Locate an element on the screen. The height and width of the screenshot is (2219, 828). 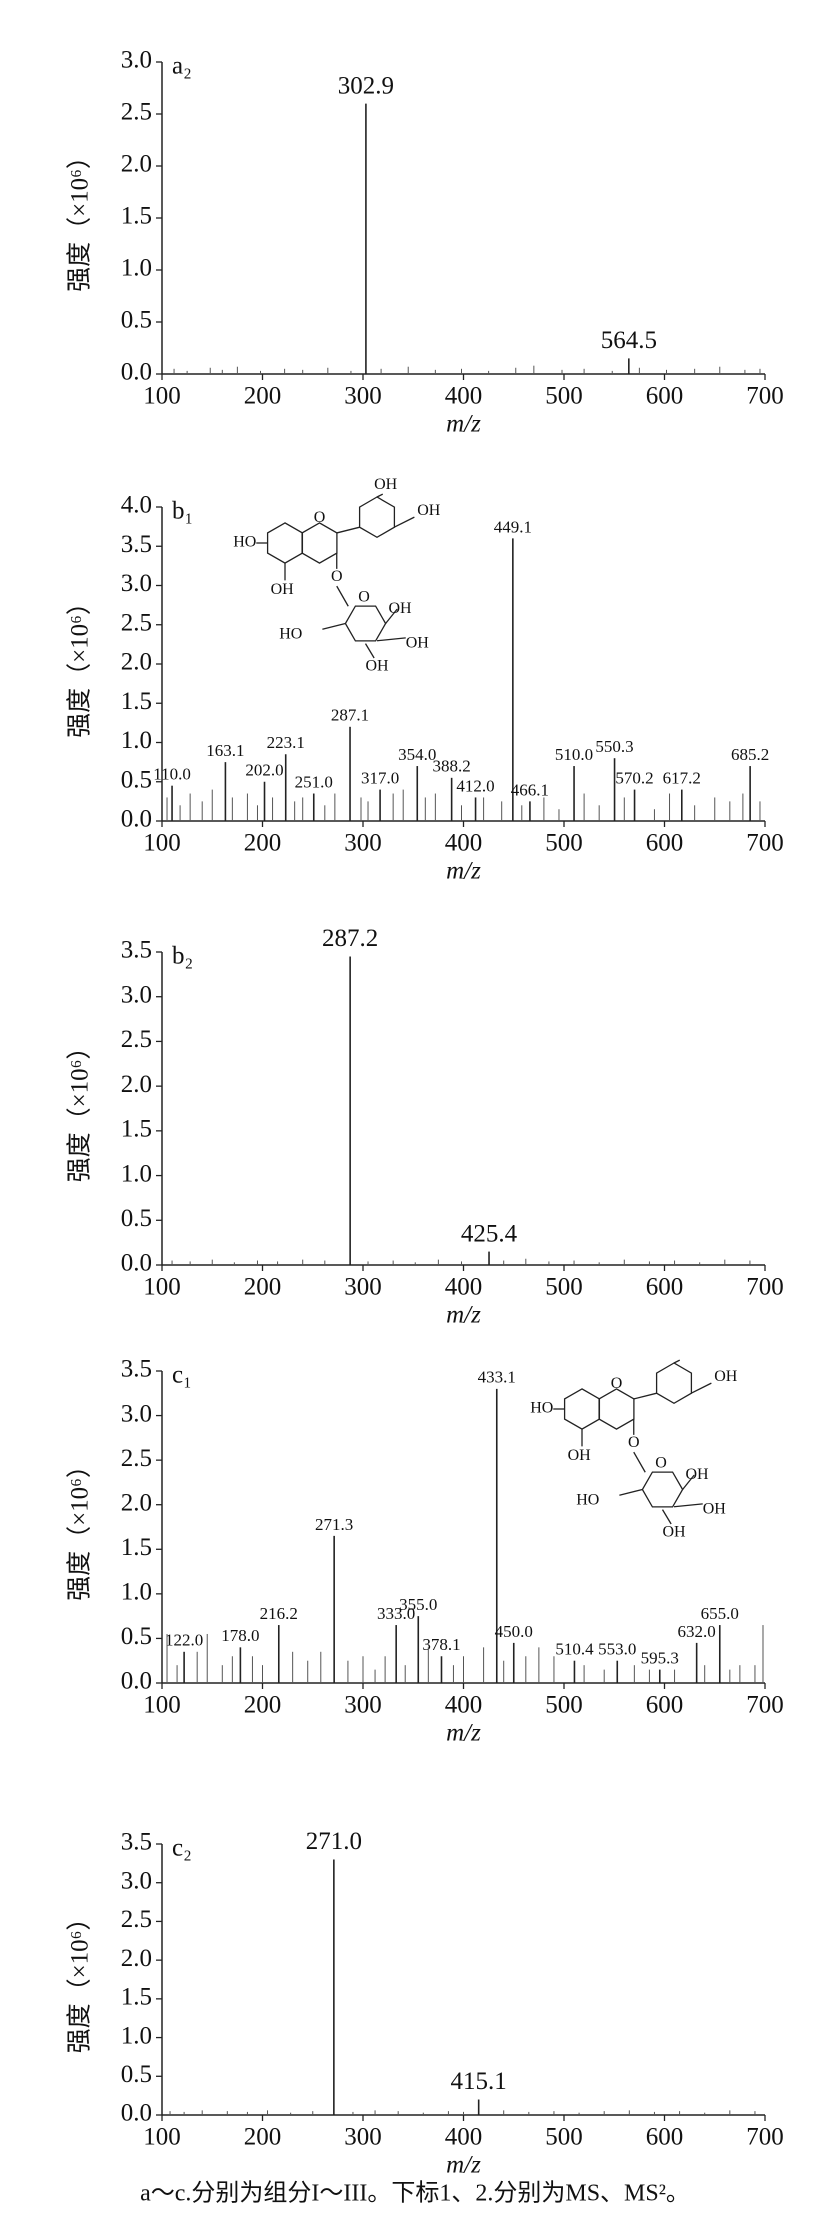
peak-label: 251.0 is located at coordinates (314, 781).